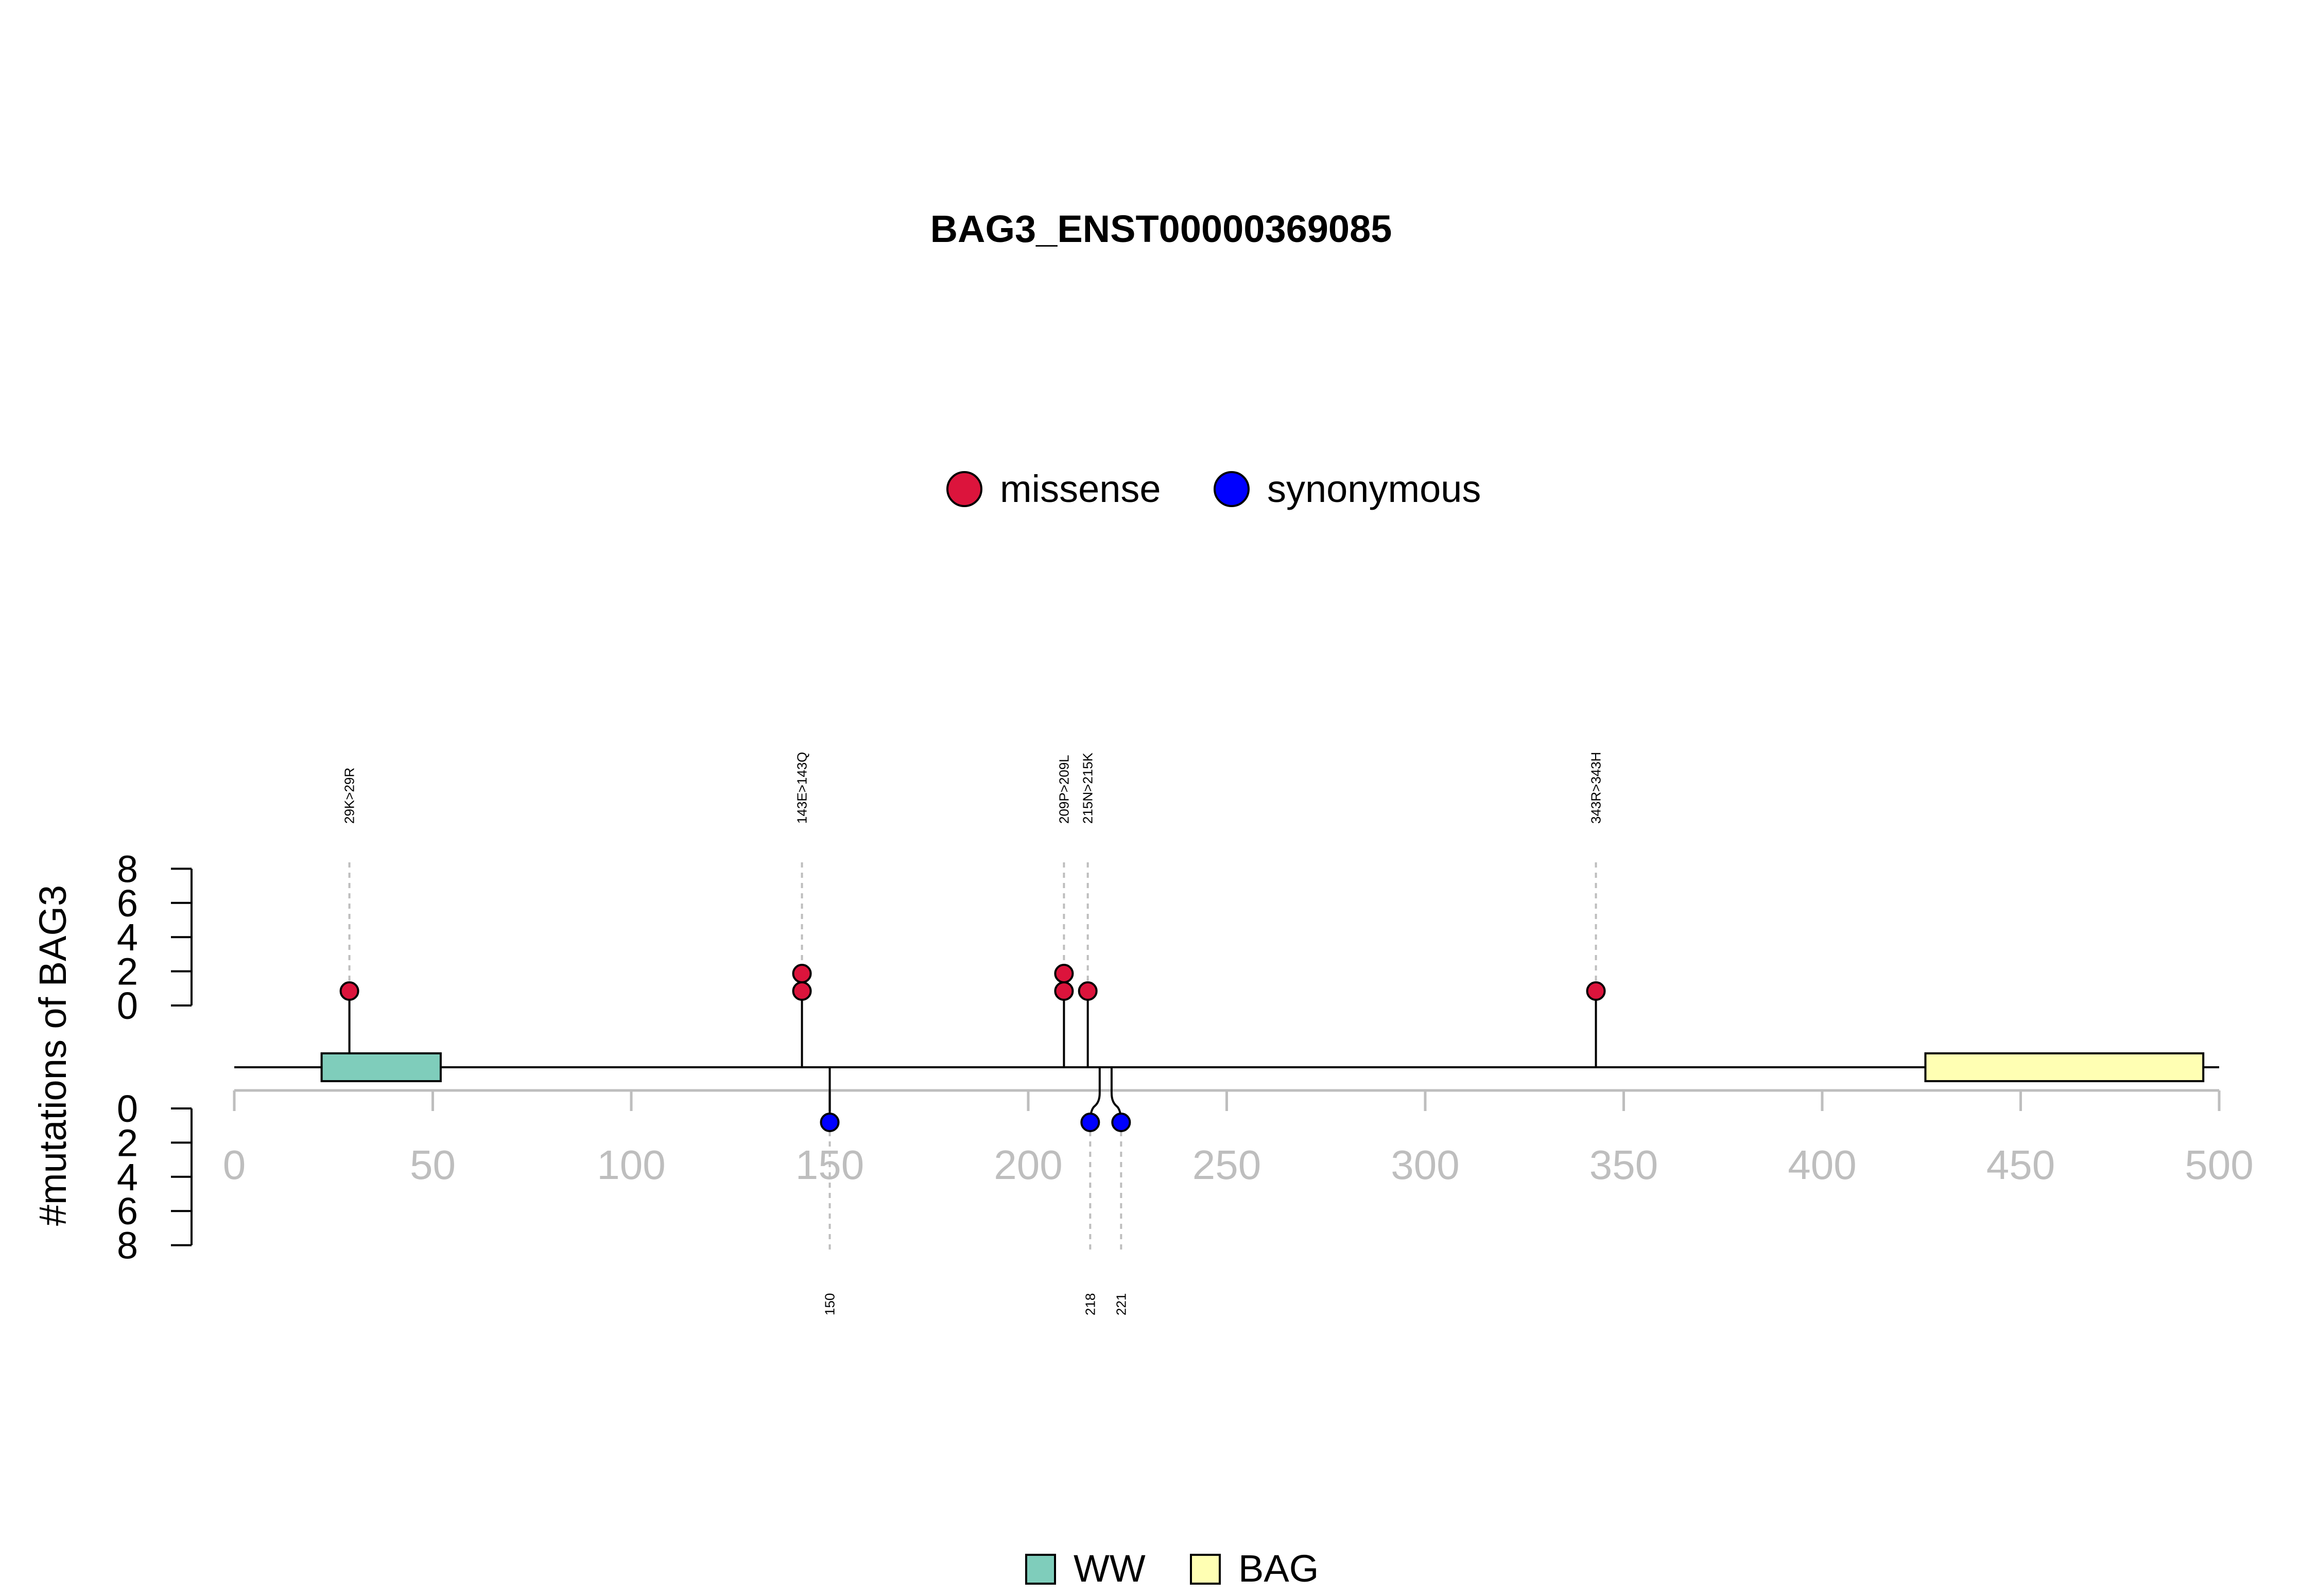 The height and width of the screenshot is (1596, 2317). What do you see at coordinates (1425, 1165) in the screenshot?
I see `x-tick-label: 300` at bounding box center [1425, 1165].